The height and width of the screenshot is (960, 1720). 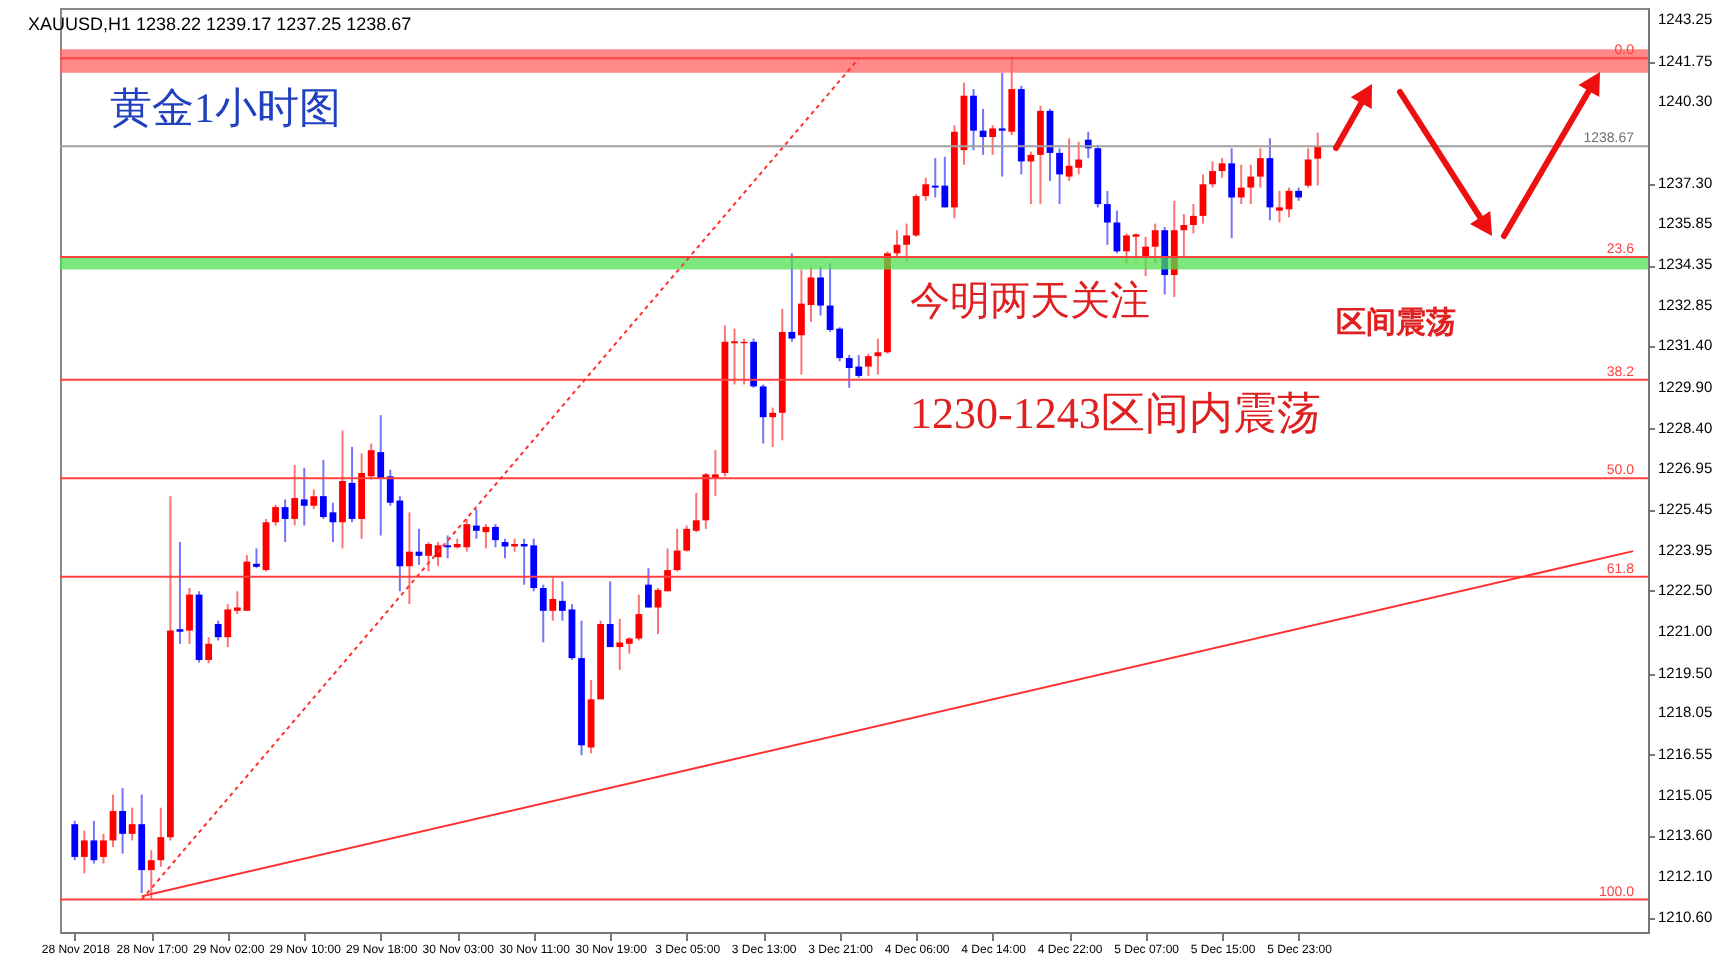 I want to click on chart-subtitle: XAUUSD,H1 1238.22 1239.17 1237.25 1238.67, so click(x=220, y=24).